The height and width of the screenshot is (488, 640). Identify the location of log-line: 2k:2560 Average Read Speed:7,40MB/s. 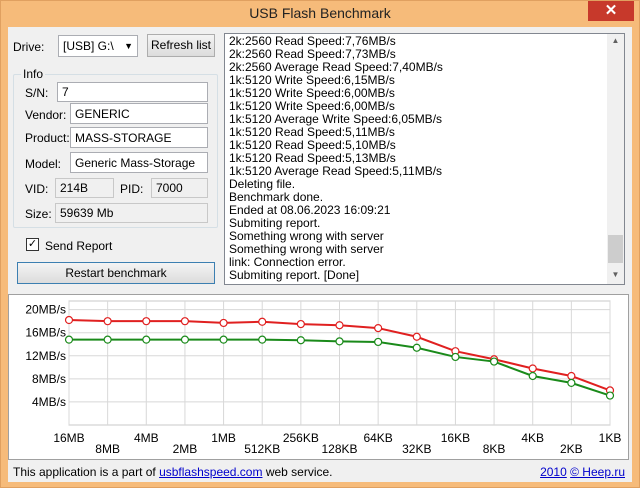
(336, 67).